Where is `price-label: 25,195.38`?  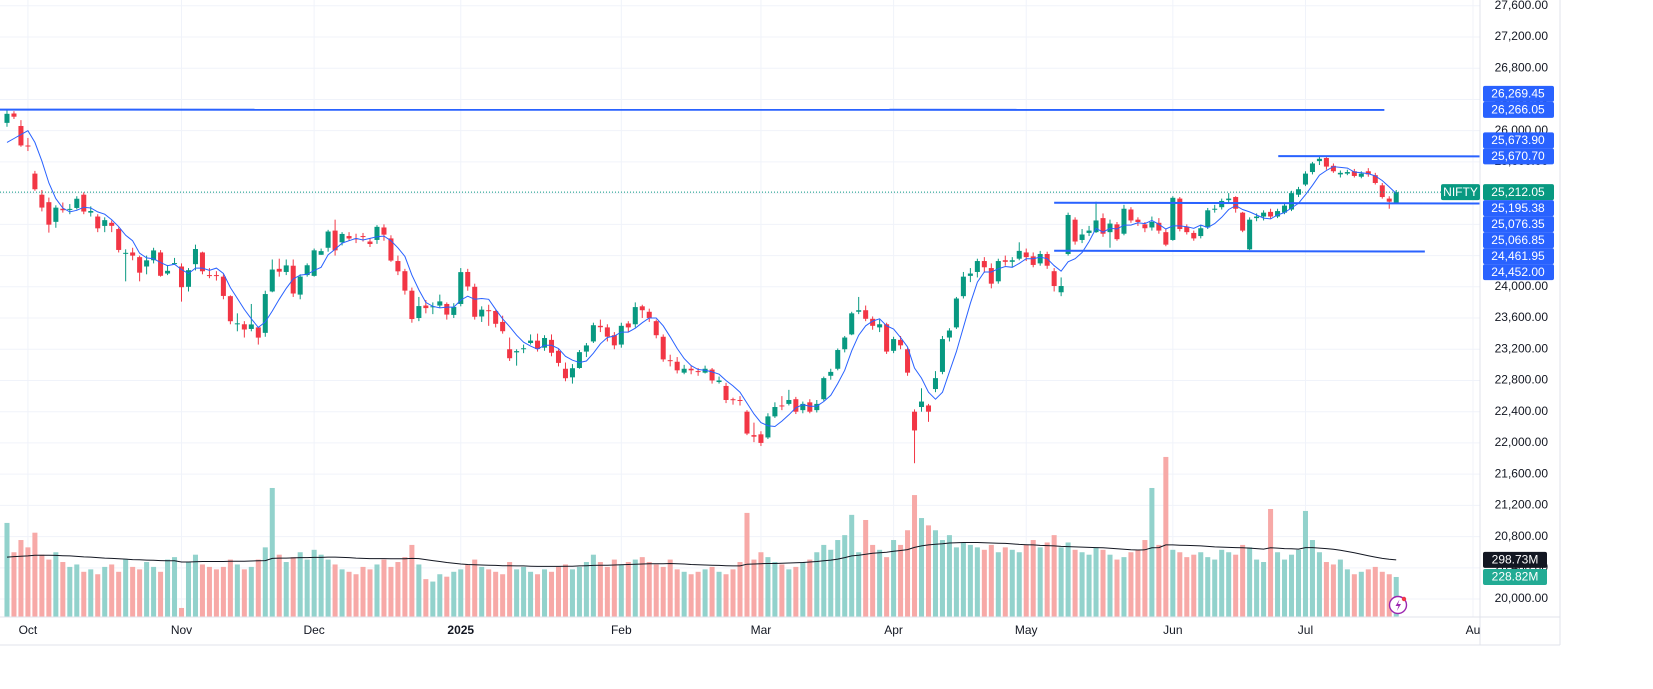 price-label: 25,195.38 is located at coordinates (1518, 208).